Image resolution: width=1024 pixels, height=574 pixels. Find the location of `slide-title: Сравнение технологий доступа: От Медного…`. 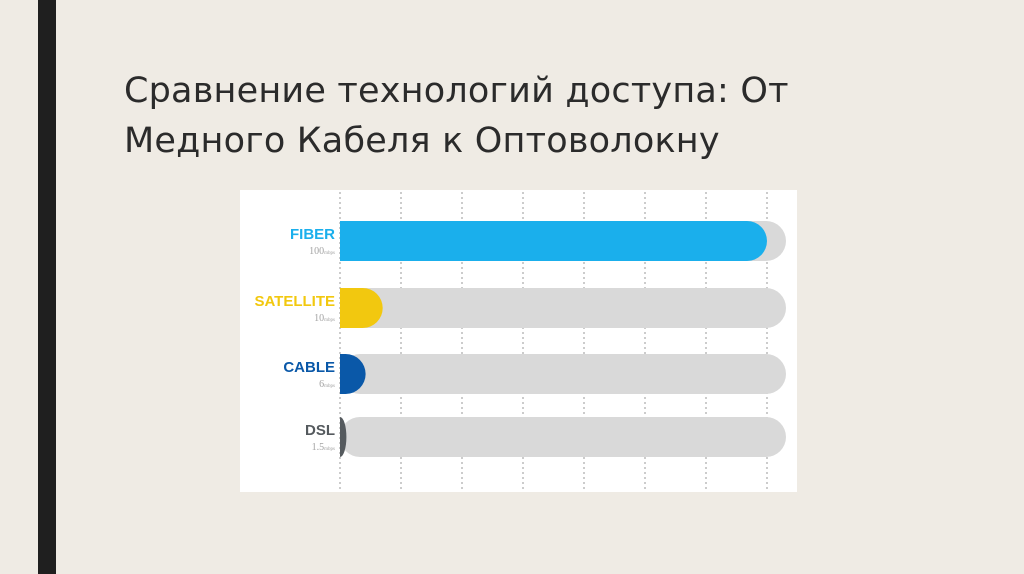

slide-title: Сравнение технологий доступа: От Медного… is located at coordinates (456, 116).